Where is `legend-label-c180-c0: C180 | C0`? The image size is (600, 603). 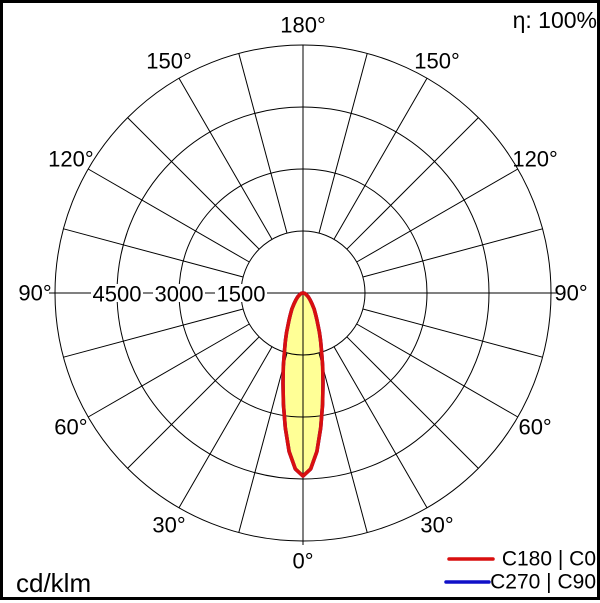 legend-label-c180-c0: C180 | C0 is located at coordinates (549, 559).